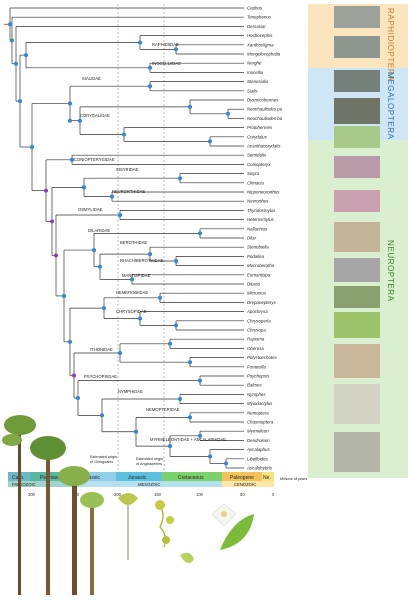 The image size is (408, 602). I want to click on period-label-neogene: Ne., so click(267, 478).